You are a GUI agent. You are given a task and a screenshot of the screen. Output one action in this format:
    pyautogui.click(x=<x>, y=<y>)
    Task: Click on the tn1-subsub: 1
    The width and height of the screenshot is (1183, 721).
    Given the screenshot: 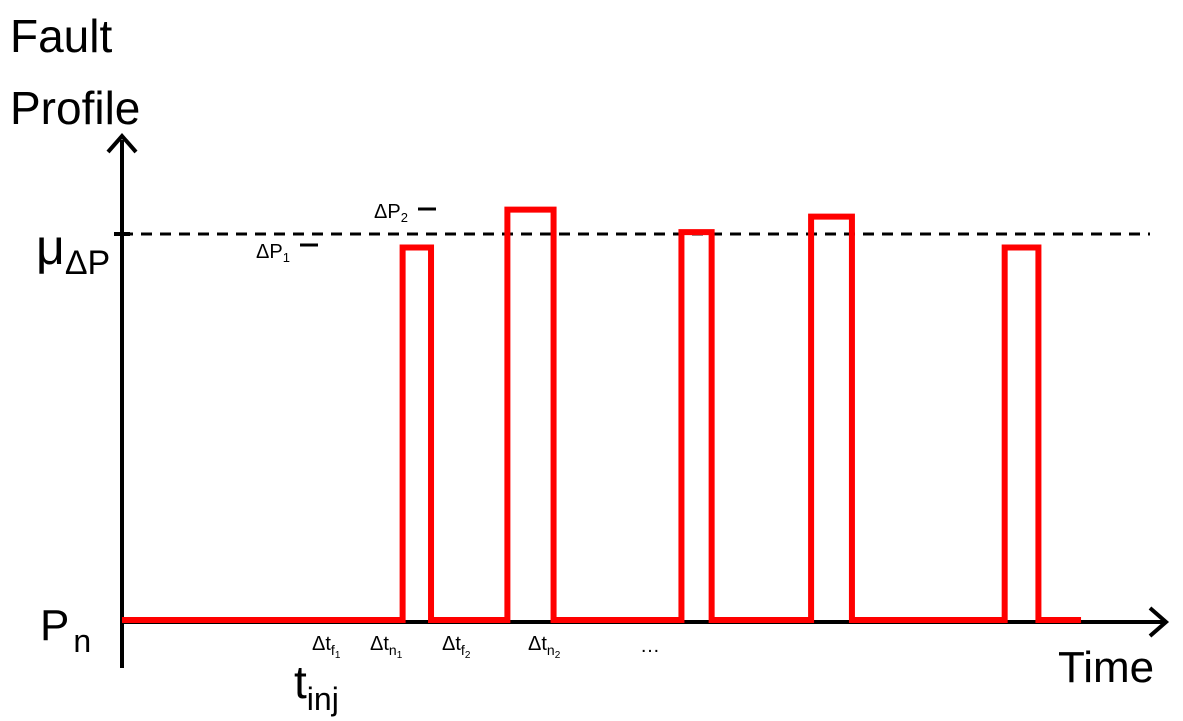 What is the action you would take?
    pyautogui.click(x=400, y=655)
    